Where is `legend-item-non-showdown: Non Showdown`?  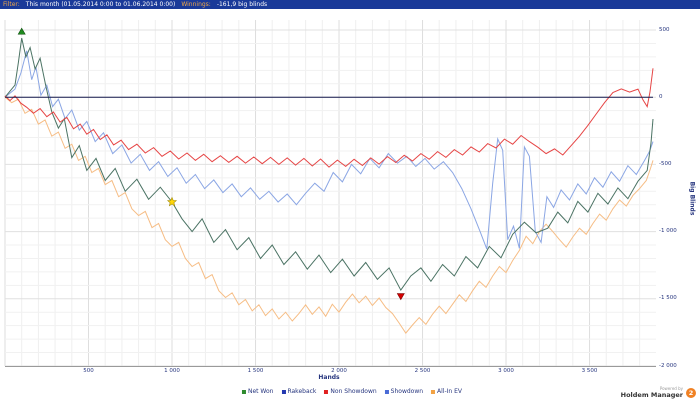
legend-item-non-showdown: Non Showdown is located at coordinates (350, 391).